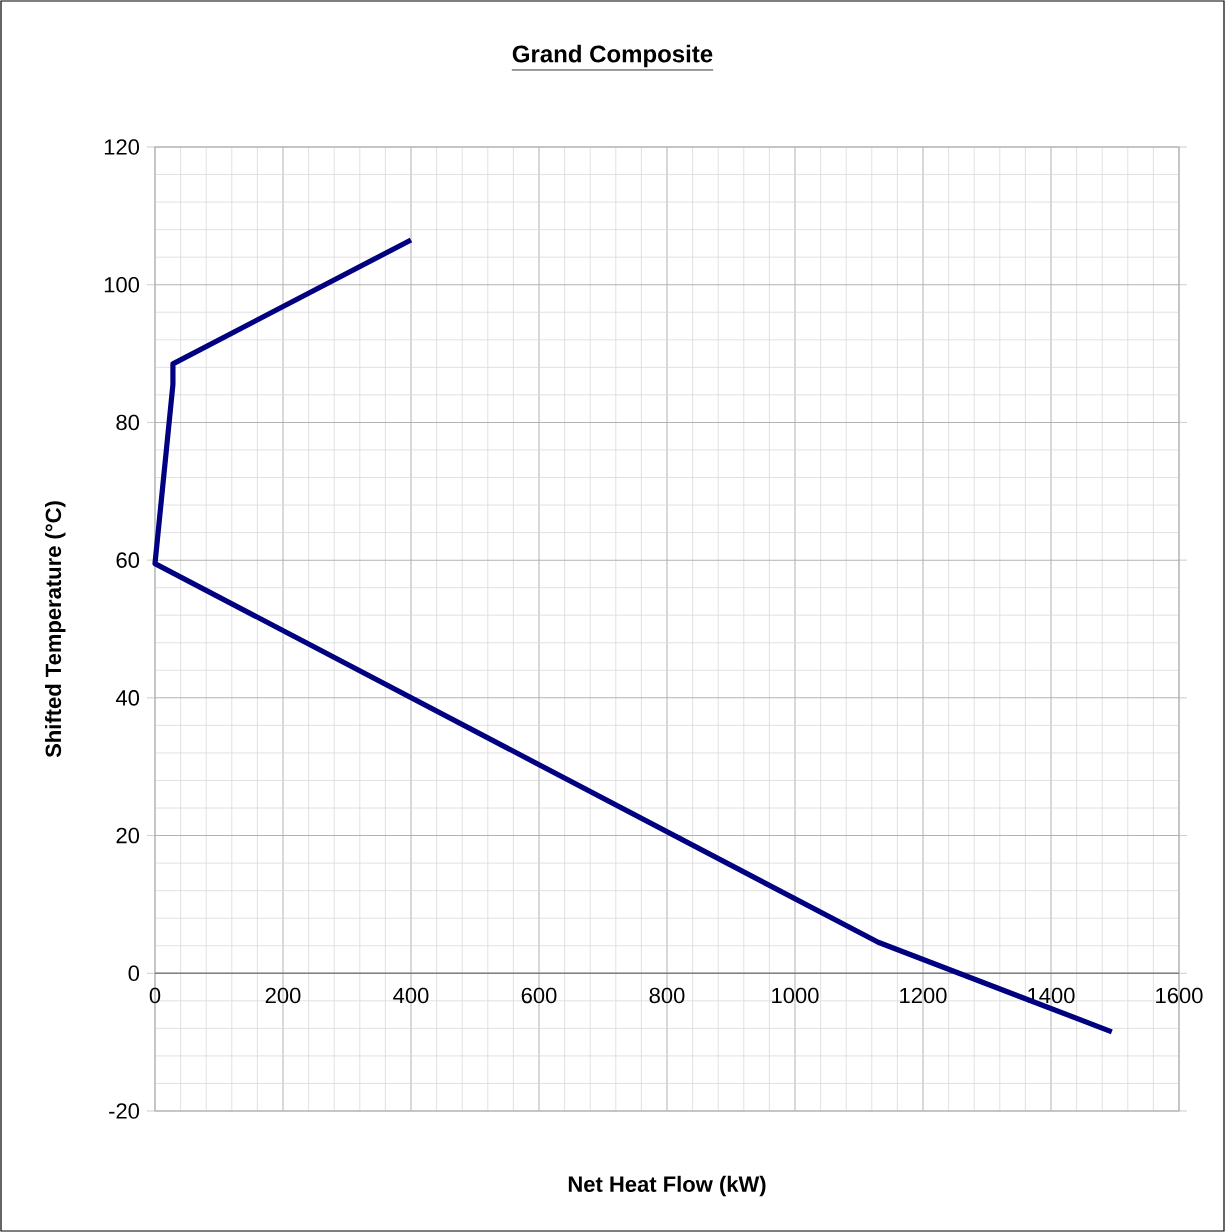 This screenshot has height=1232, width=1225. Describe the element at coordinates (155, 995) in the screenshot. I see `x-tick-label: 0` at that location.